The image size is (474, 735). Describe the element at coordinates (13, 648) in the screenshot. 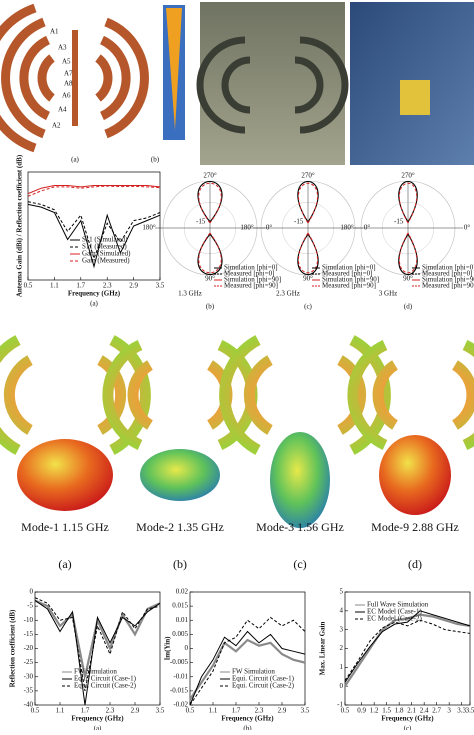

I see `y-axis-label: Reflection coefficient (dB)` at that location.